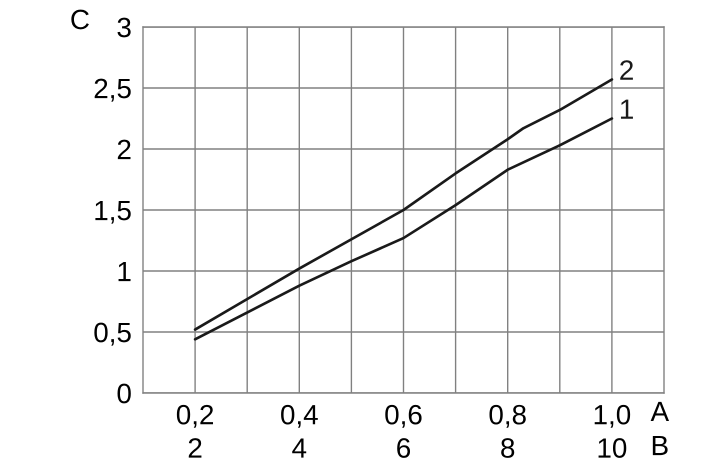 The height and width of the screenshot is (473, 709). What do you see at coordinates (112, 90) in the screenshot?
I see `y-tick-label: 2,5` at bounding box center [112, 90].